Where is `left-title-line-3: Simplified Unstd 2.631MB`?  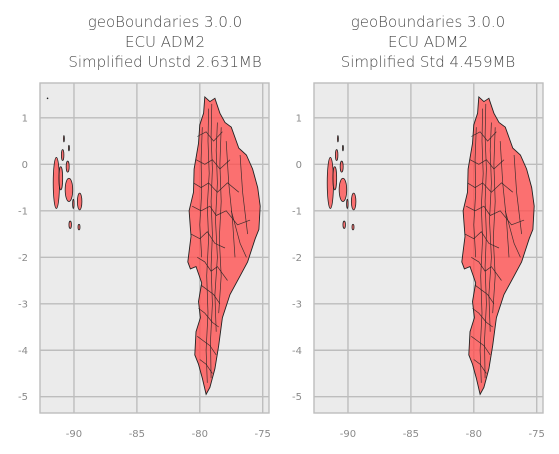
left-title-line-3: Simplified Unstd 2.631MB is located at coordinates (165, 62).